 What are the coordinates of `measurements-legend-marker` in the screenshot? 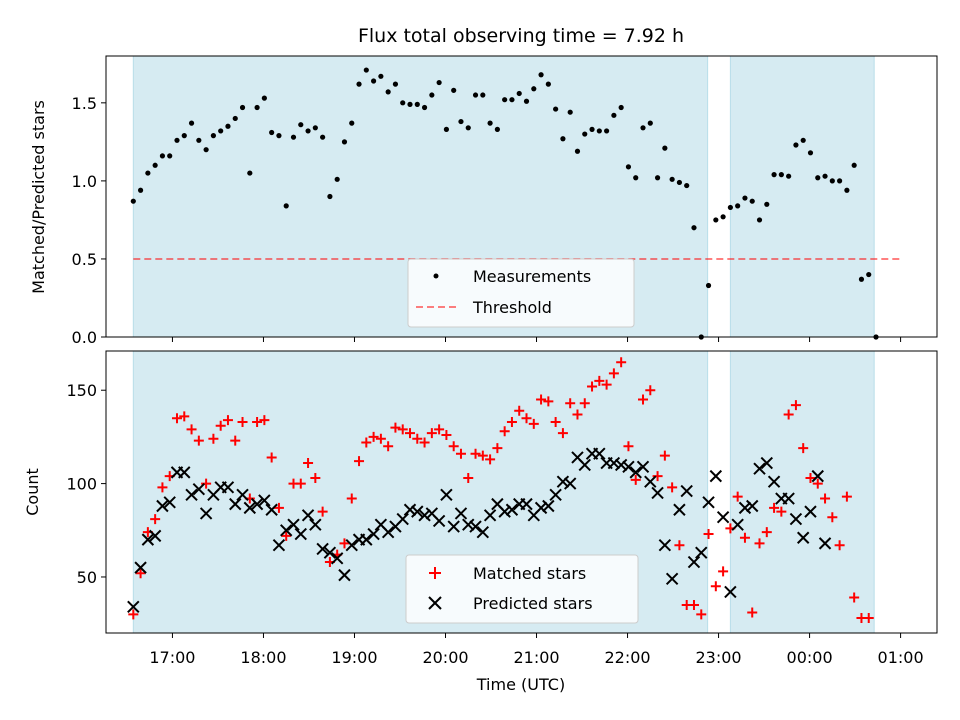 It's located at (436, 276).